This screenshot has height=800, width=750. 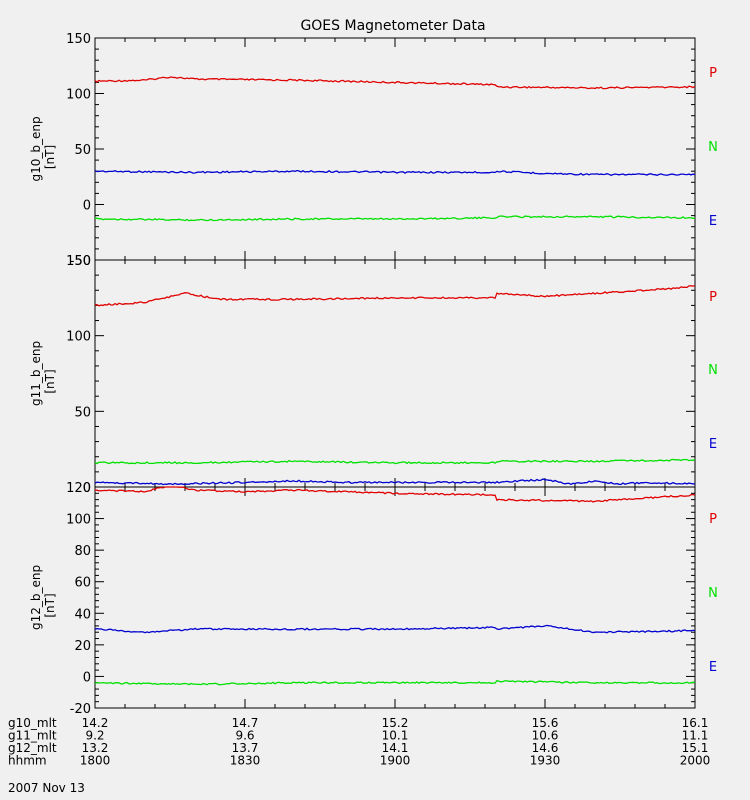 What do you see at coordinates (32, 748) in the screenshot?
I see `footer-row-label: g12_mlt` at bounding box center [32, 748].